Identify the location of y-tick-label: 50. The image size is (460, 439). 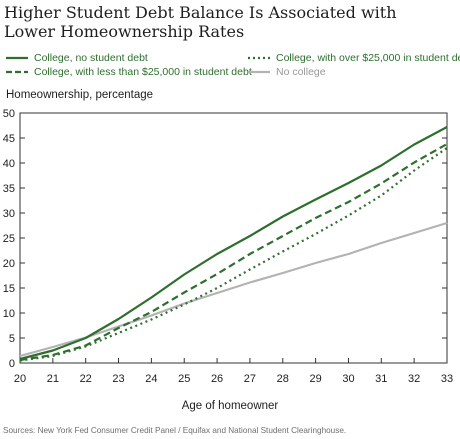
(9, 114).